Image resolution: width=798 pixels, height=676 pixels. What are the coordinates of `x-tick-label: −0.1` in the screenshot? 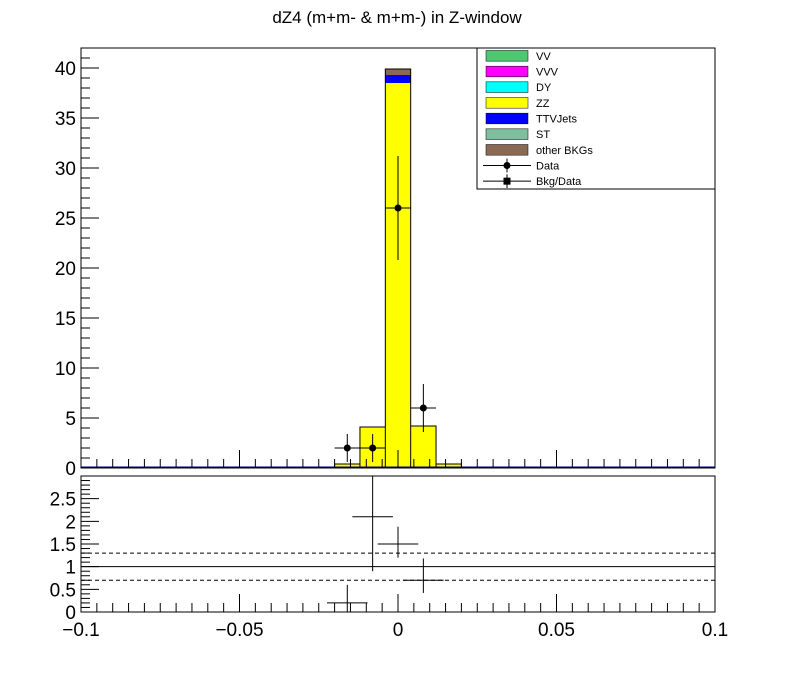 It's located at (81, 630).